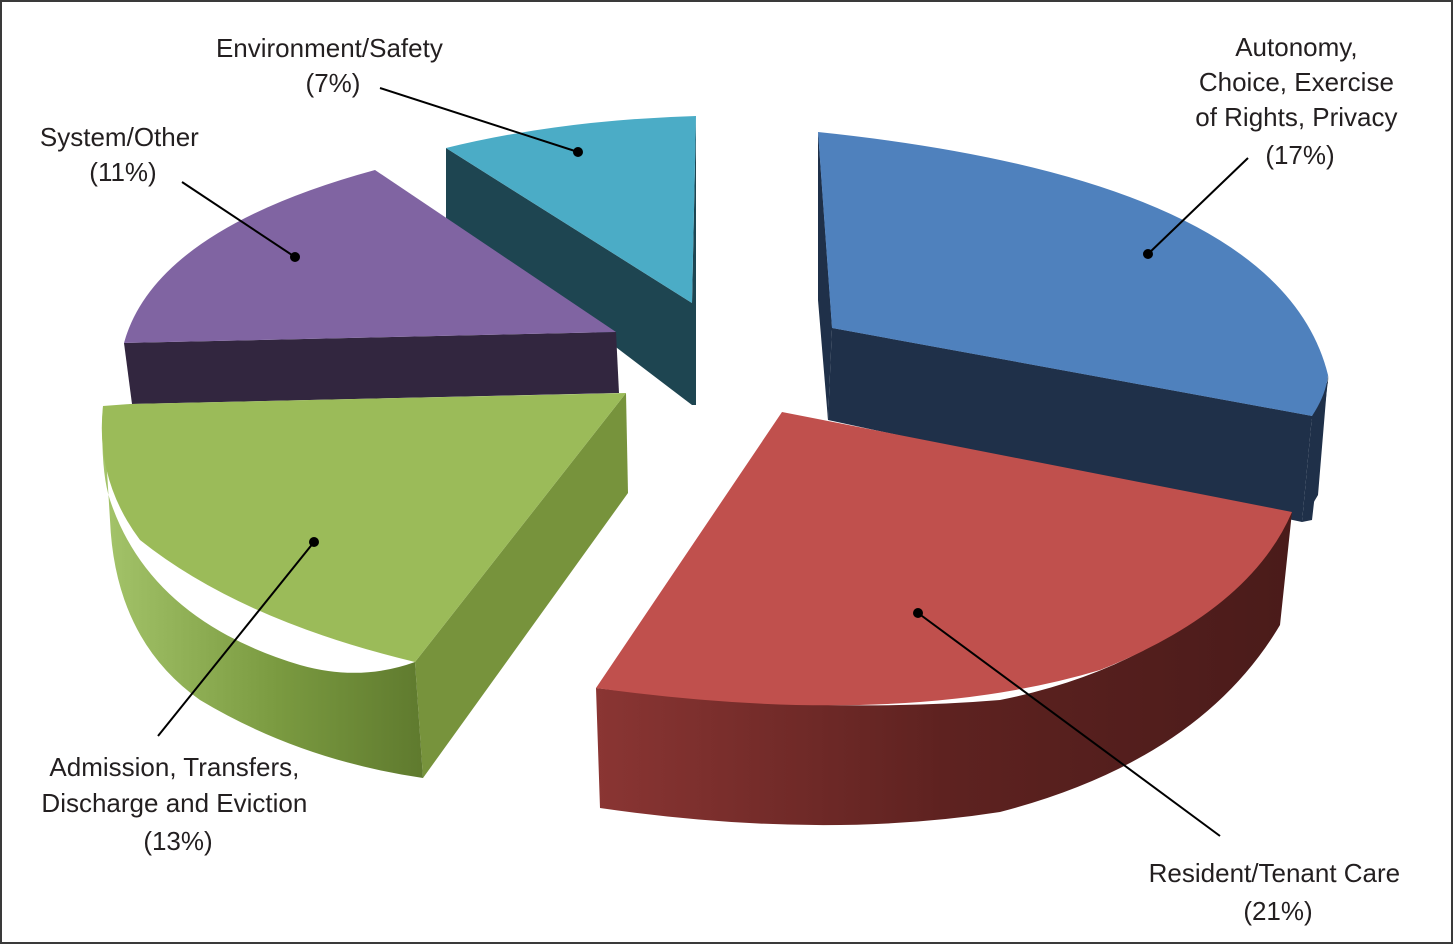 This screenshot has height=944, width=1453. What do you see at coordinates (1073, 274) in the screenshot?
I see `slice-autonomy-top` at bounding box center [1073, 274].